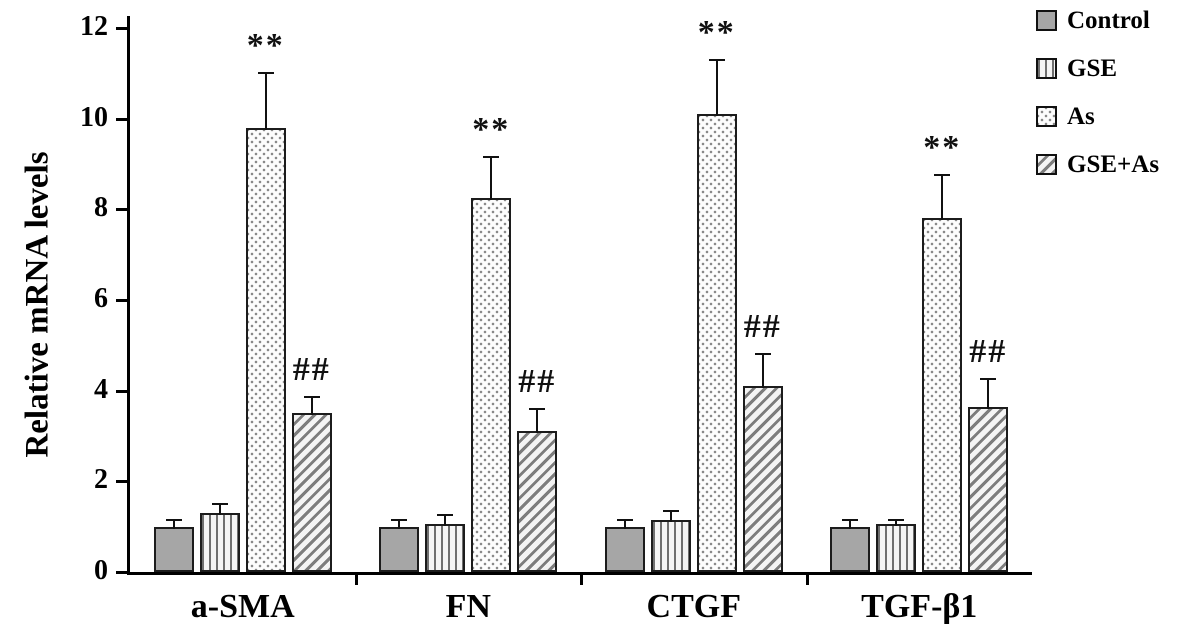  What do you see at coordinates (762, 479) in the screenshot?
I see `bar-gse-as-ctgf` at bounding box center [762, 479].